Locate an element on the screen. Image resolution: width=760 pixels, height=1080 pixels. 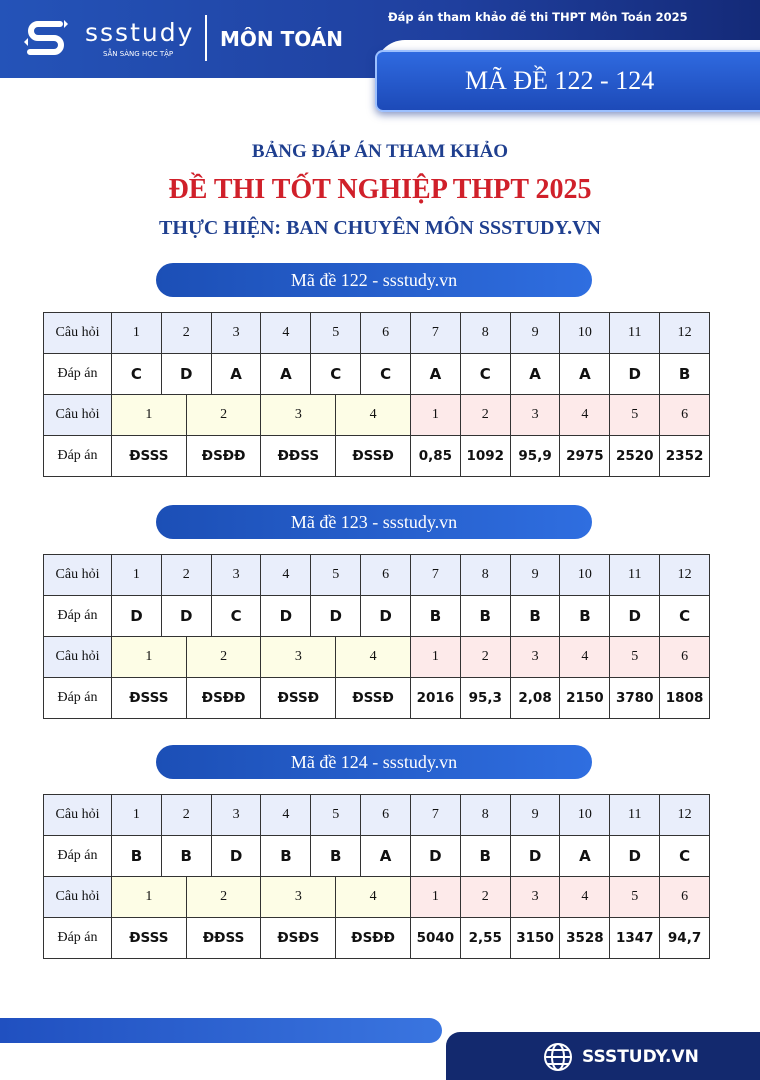
answer-cell: 3780 is located at coordinates (635, 698).